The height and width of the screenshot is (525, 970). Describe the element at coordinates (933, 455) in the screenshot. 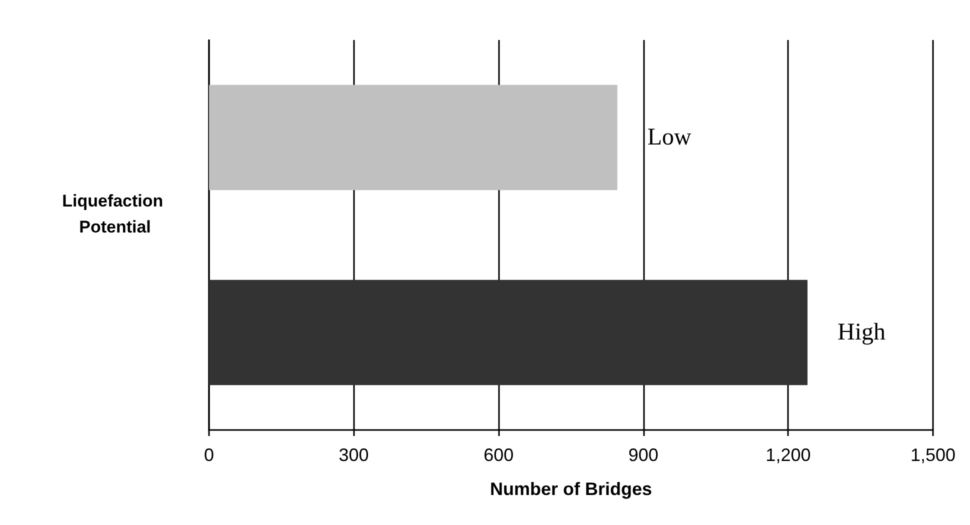

I see `x-tick-label: 1,500` at that location.